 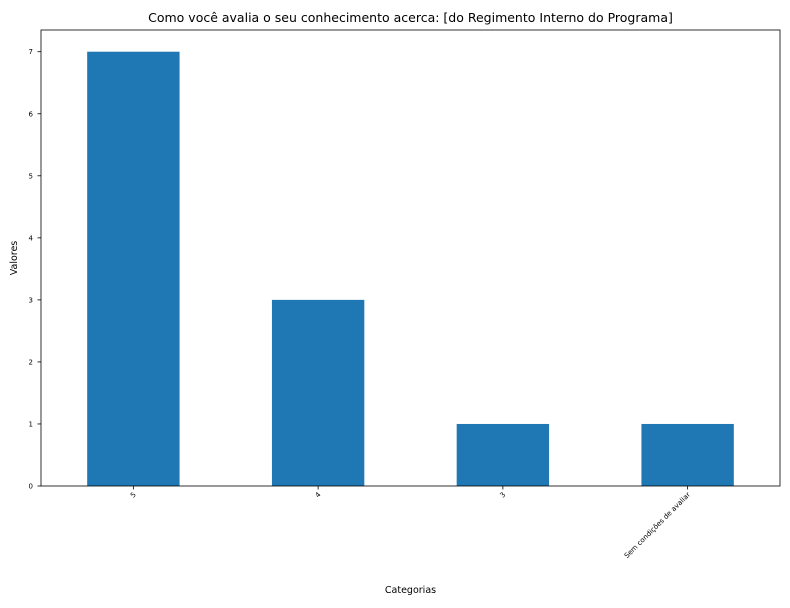 I want to click on y-tick-label-2: 2, so click(x=31, y=362).